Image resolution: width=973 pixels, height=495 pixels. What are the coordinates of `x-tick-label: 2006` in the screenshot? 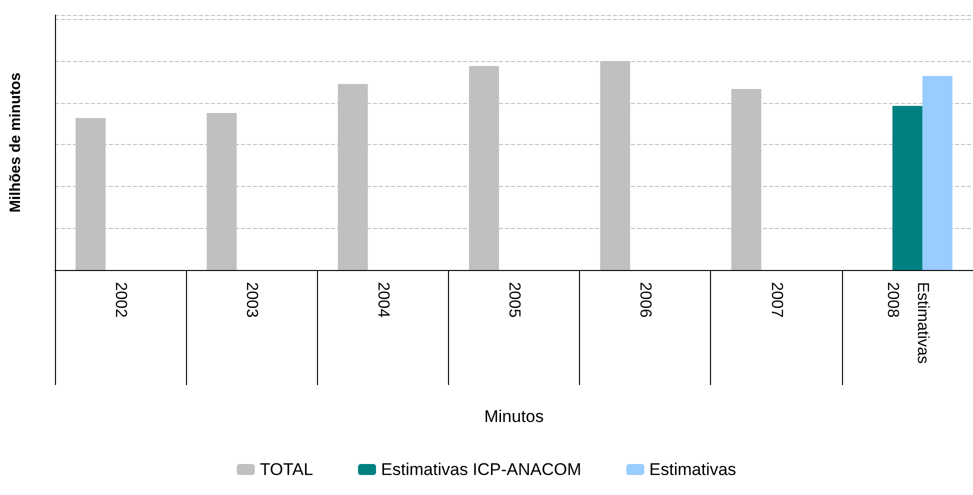 It's located at (645, 300).